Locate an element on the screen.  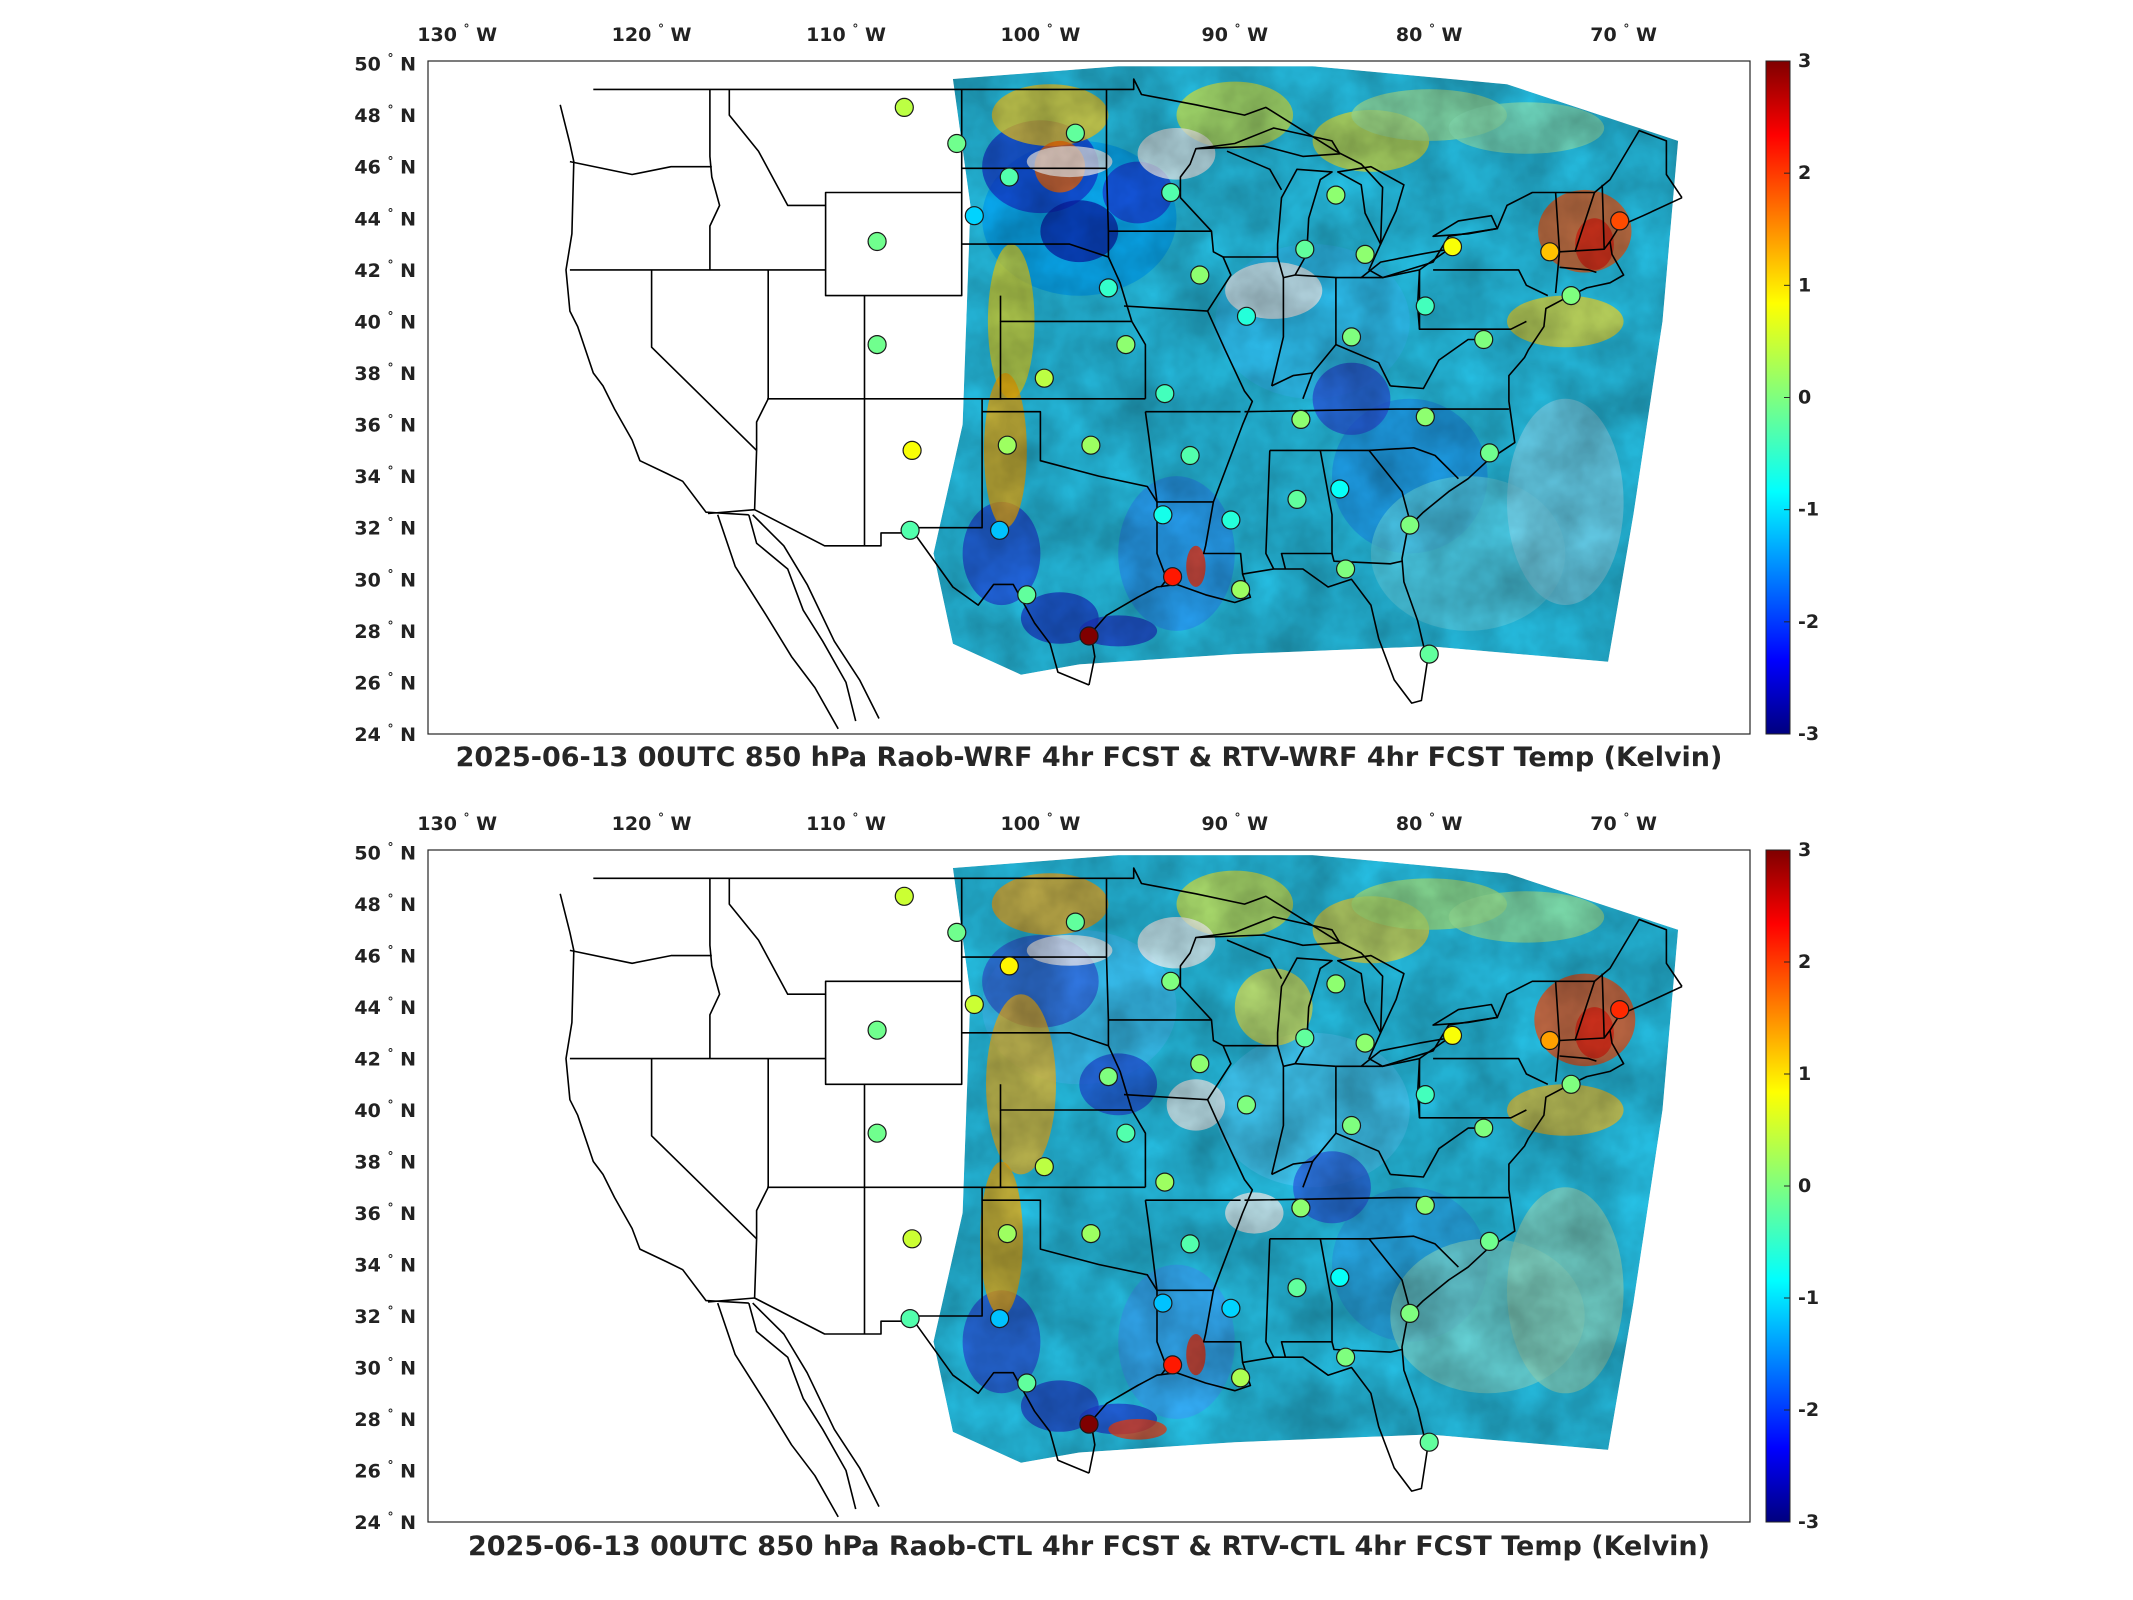
lat-tick-label: 28 ° N is located at coordinates (385, 631).